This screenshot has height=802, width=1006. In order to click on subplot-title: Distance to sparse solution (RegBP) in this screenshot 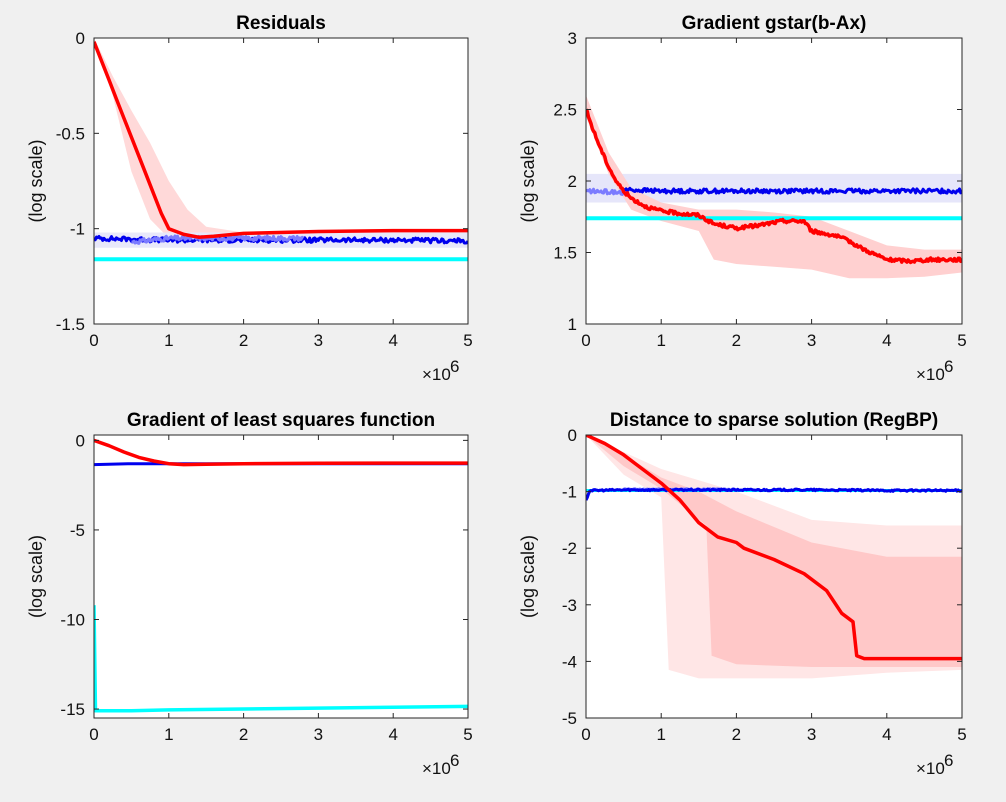, I will do `click(774, 420)`.